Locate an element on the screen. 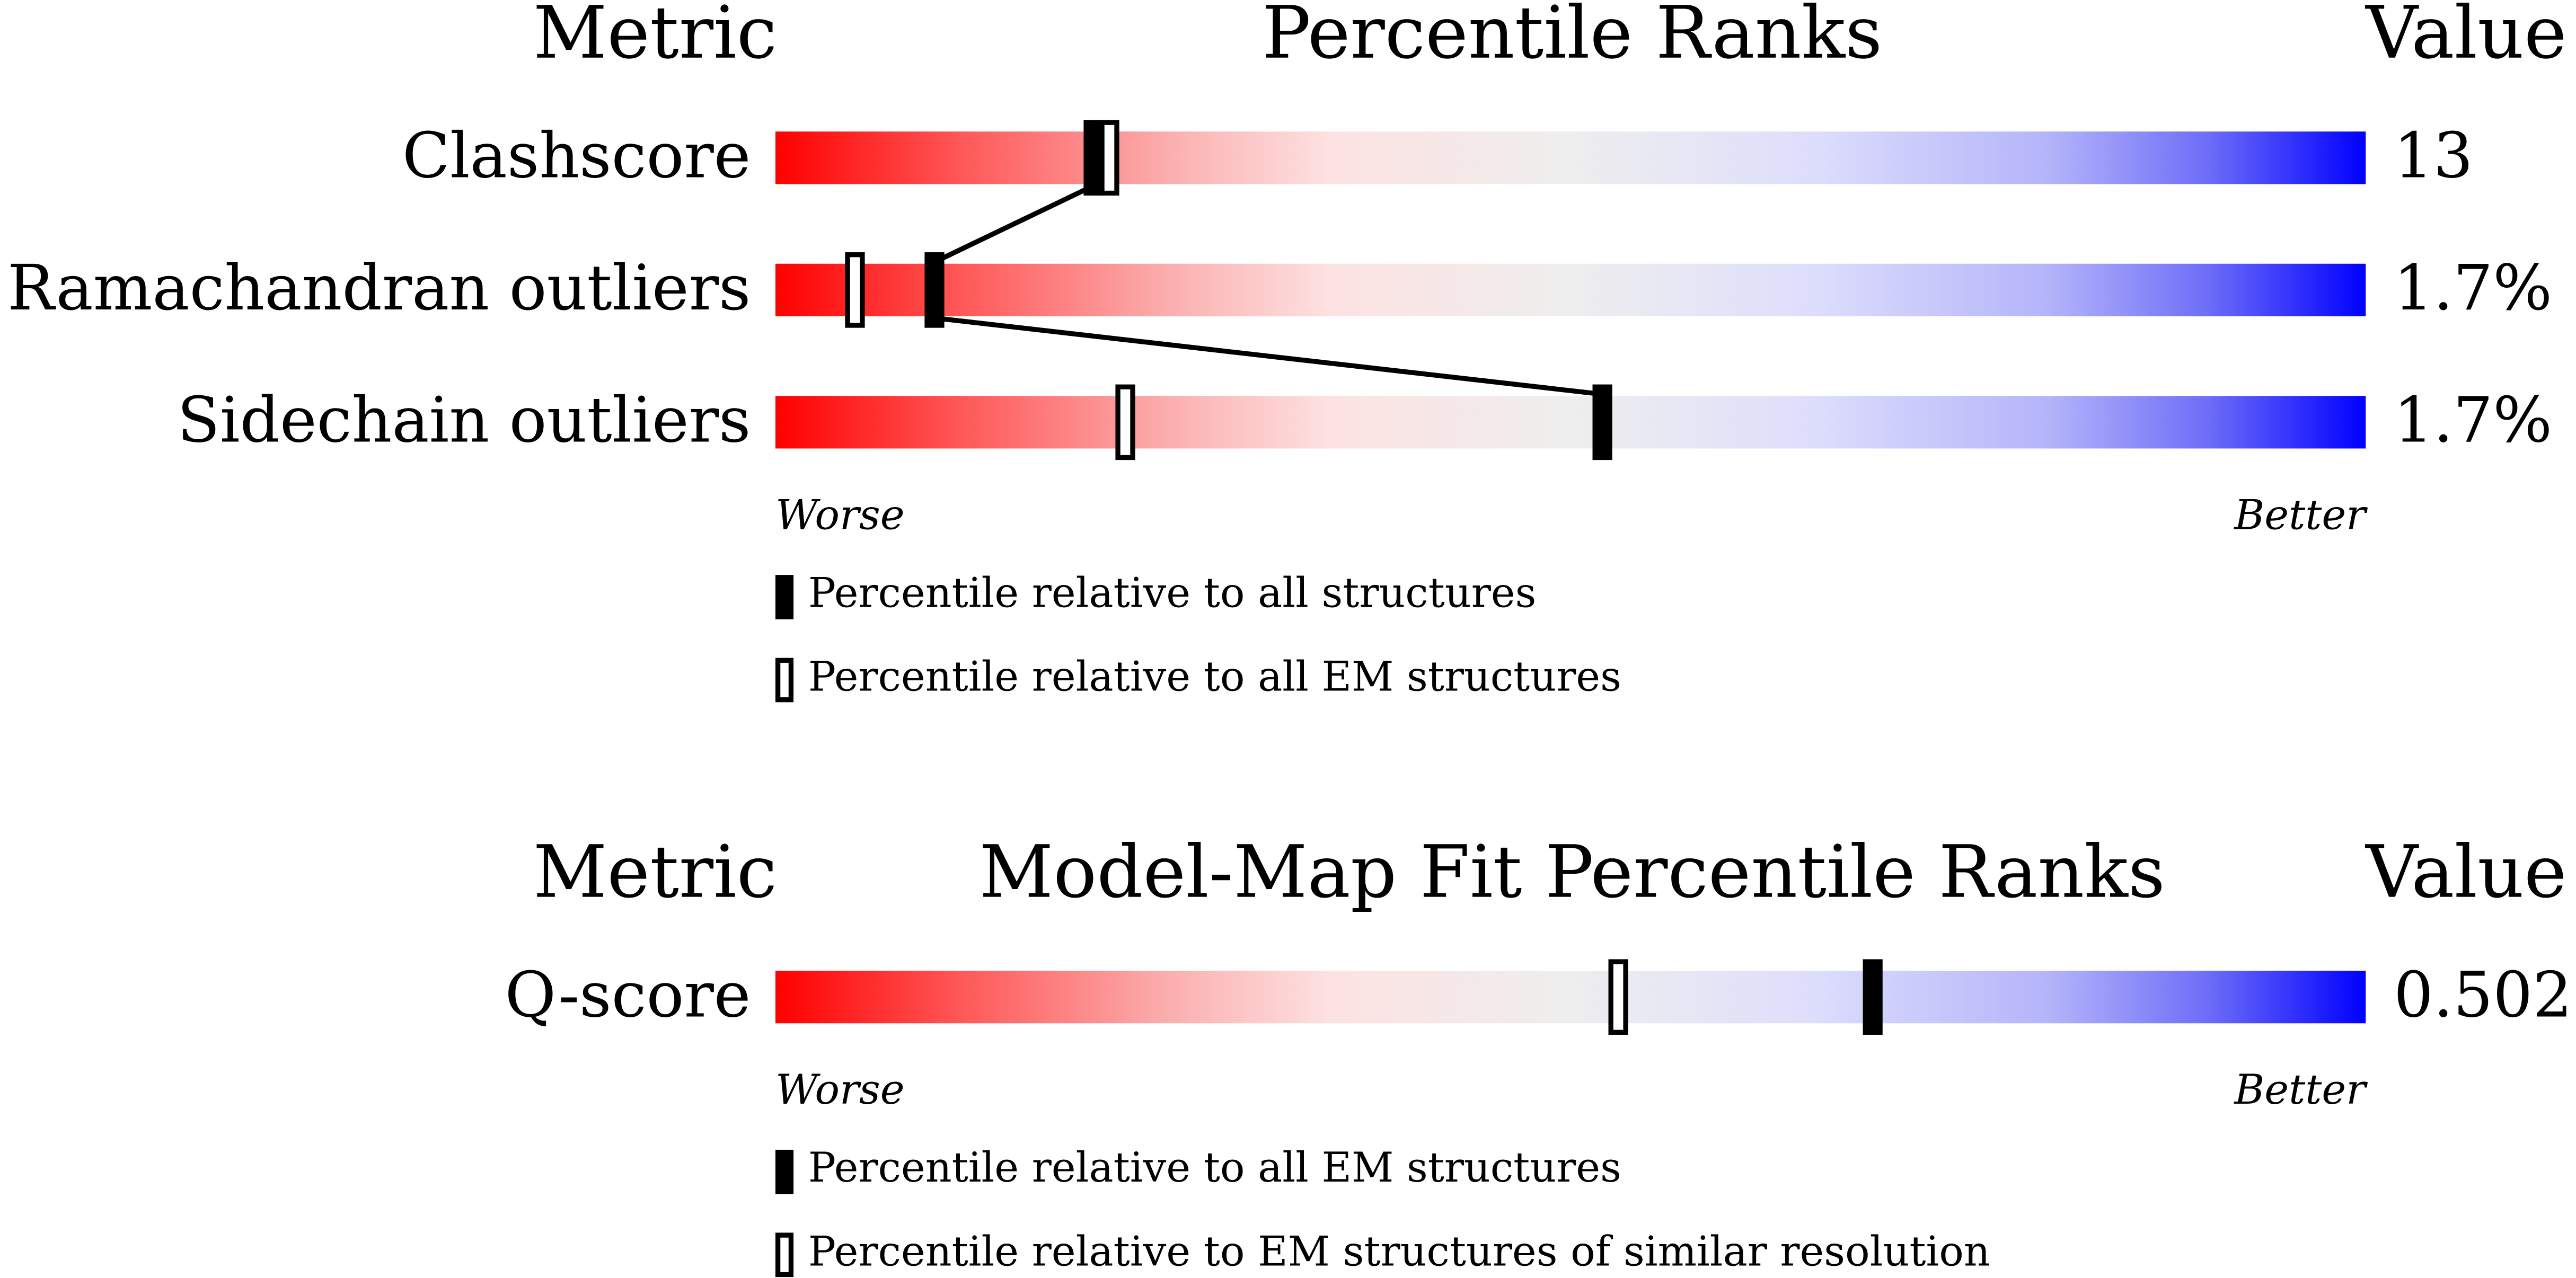 The image size is (2576, 1278). metric-label: Clashscore is located at coordinates (576, 156).